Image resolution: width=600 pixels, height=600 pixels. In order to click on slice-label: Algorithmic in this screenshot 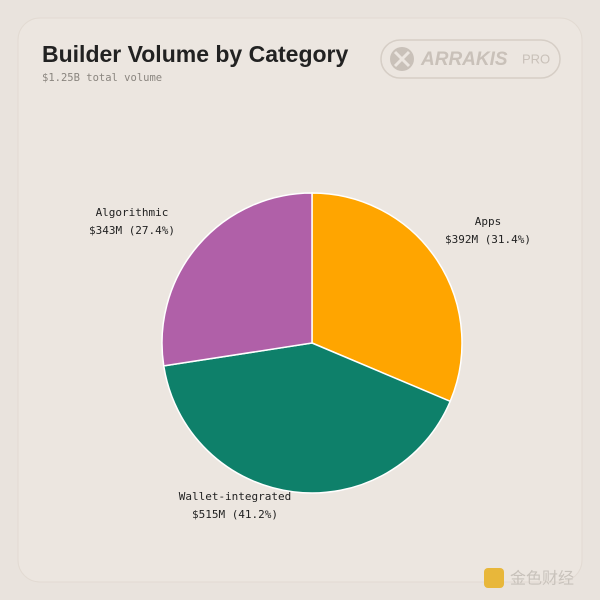, I will do `click(132, 212)`.